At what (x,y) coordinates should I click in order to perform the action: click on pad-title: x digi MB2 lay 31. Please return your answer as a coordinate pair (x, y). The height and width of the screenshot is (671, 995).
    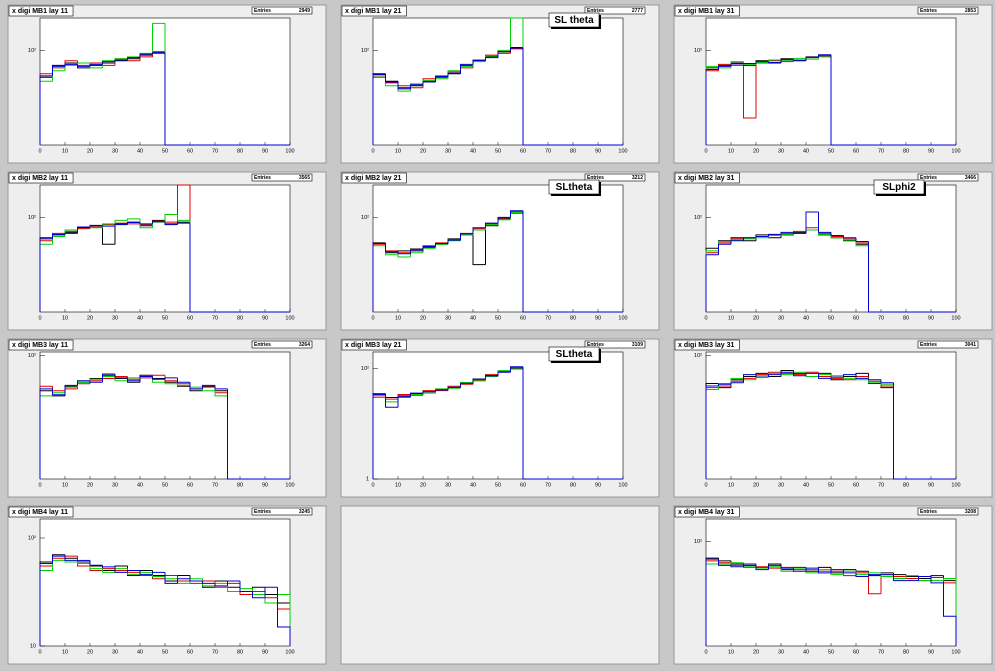
    Looking at the image, I should click on (706, 178).